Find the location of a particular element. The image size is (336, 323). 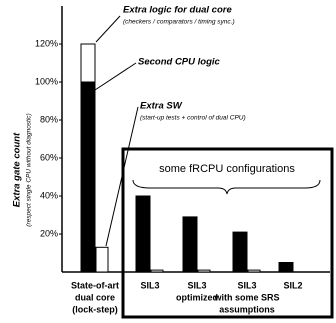

y-axis-sublabel: (respect single CPU without diagnostic) is located at coordinates (29, 169).